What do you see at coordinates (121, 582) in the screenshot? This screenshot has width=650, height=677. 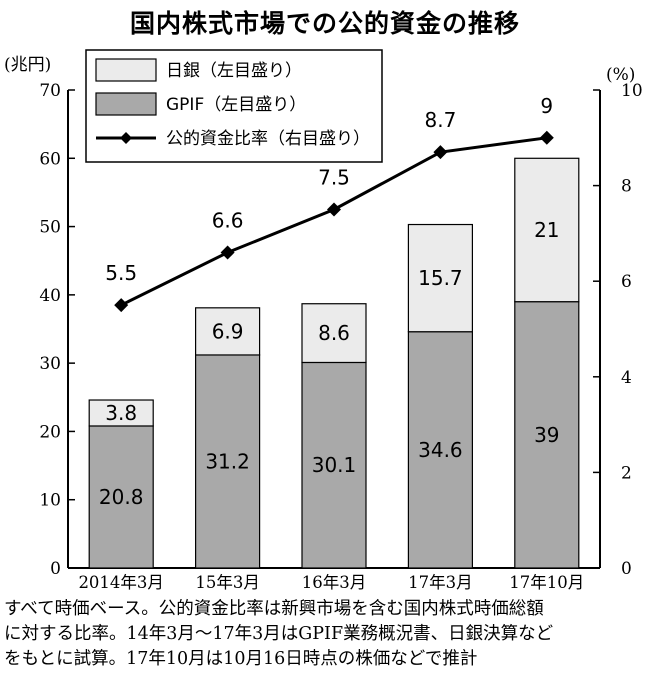 I see `category-label: 2014年3月` at bounding box center [121, 582].